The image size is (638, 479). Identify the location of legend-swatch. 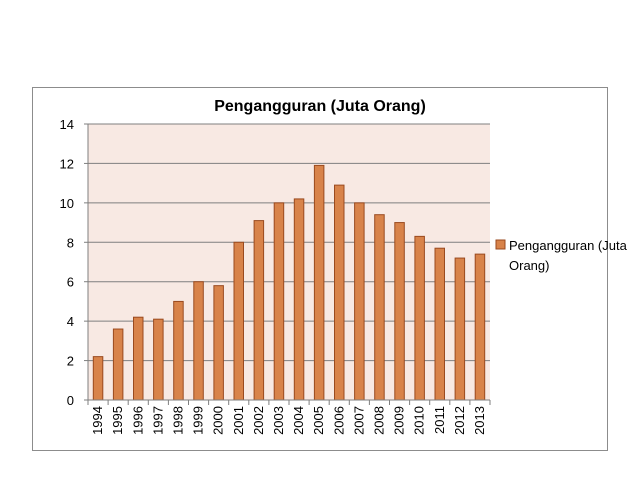
(500, 244).